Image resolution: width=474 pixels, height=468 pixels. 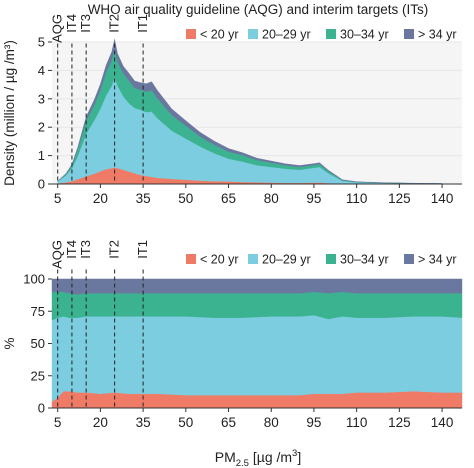 What do you see at coordinates (41, 127) in the screenshot?
I see `y-tick-label: 2` at bounding box center [41, 127].